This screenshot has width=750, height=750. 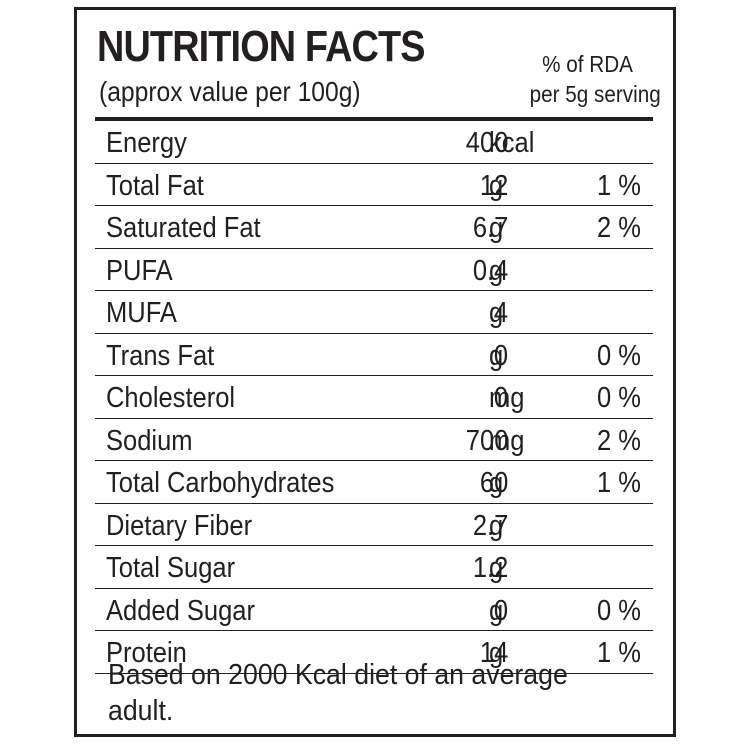 What do you see at coordinates (139, 270) in the screenshot?
I see `nutrient-name: PUFA` at bounding box center [139, 270].